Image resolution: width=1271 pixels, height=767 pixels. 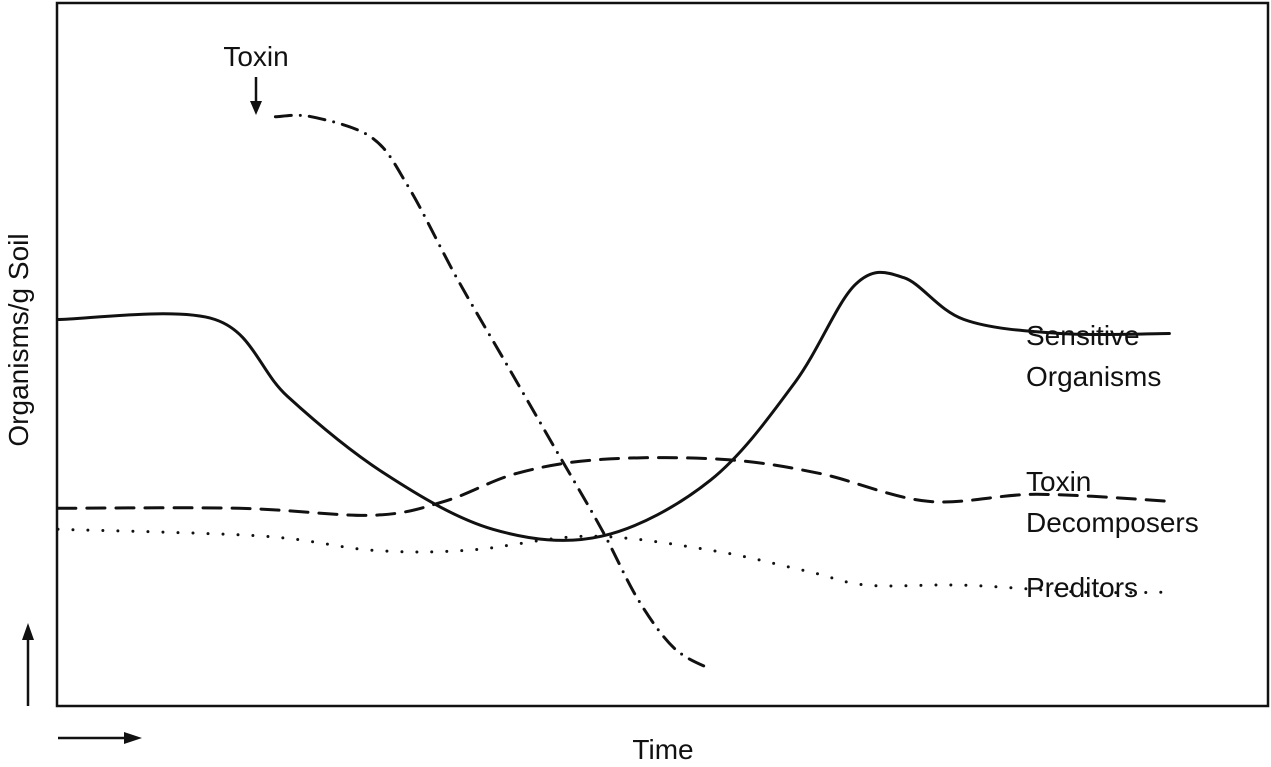 I want to click on legend-toxin-decomposers-line-2: Decomposers, so click(x=1112, y=522).